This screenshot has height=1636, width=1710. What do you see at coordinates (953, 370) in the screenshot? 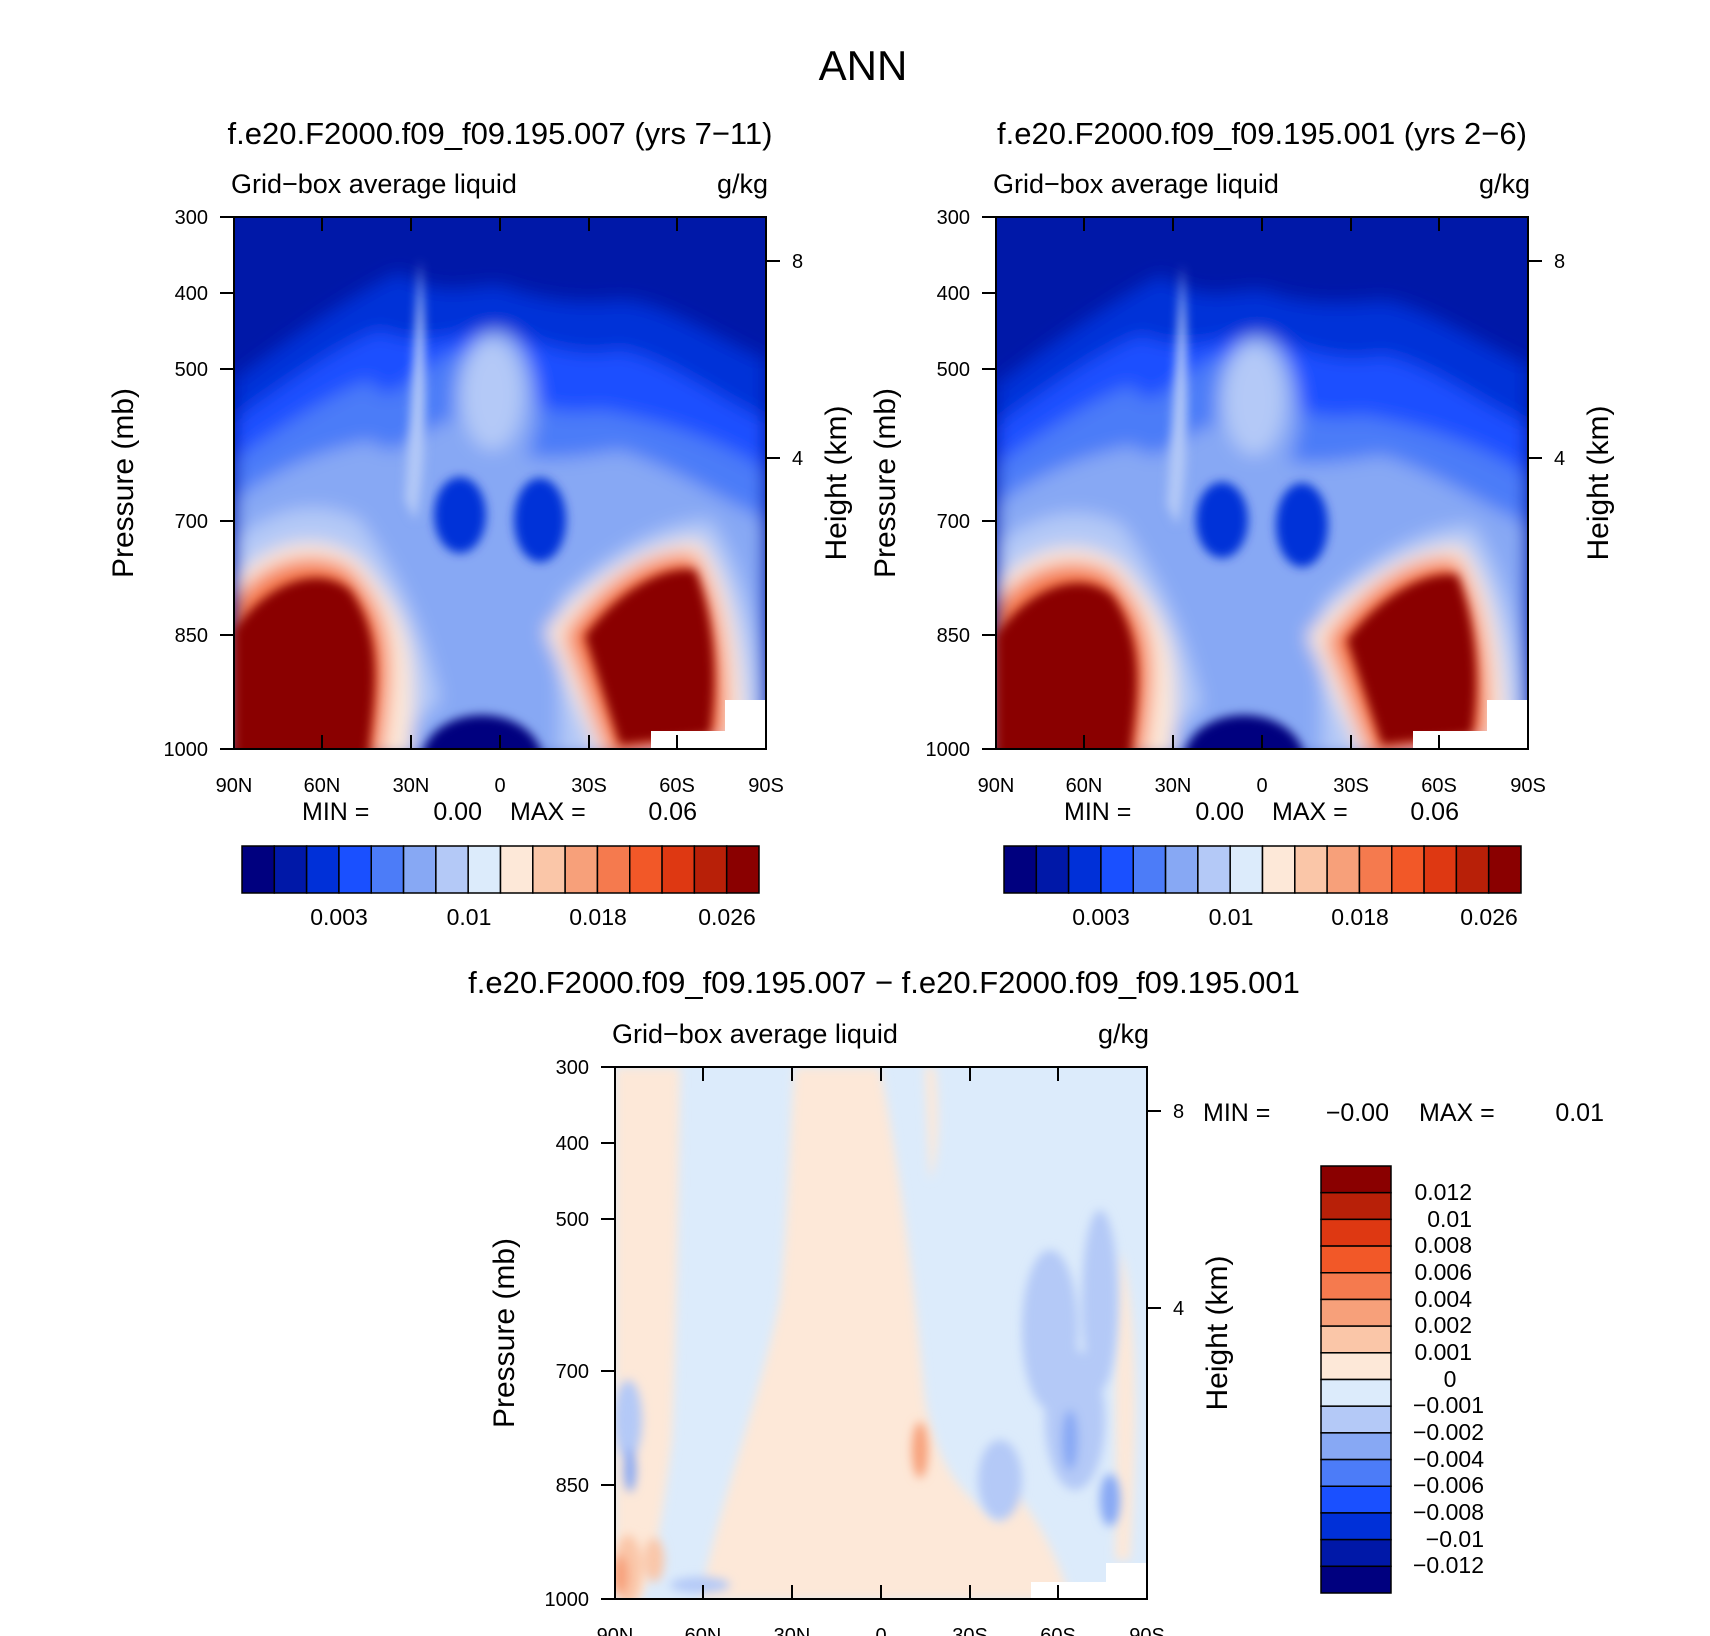
I see `y-tick-500-top-right: 500` at bounding box center [953, 370].